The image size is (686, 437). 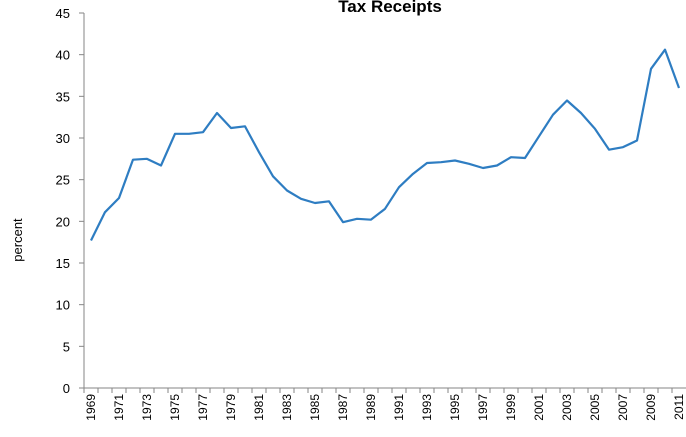 What do you see at coordinates (455, 407) in the screenshot?
I see `x-tick-label: 1995` at bounding box center [455, 407].